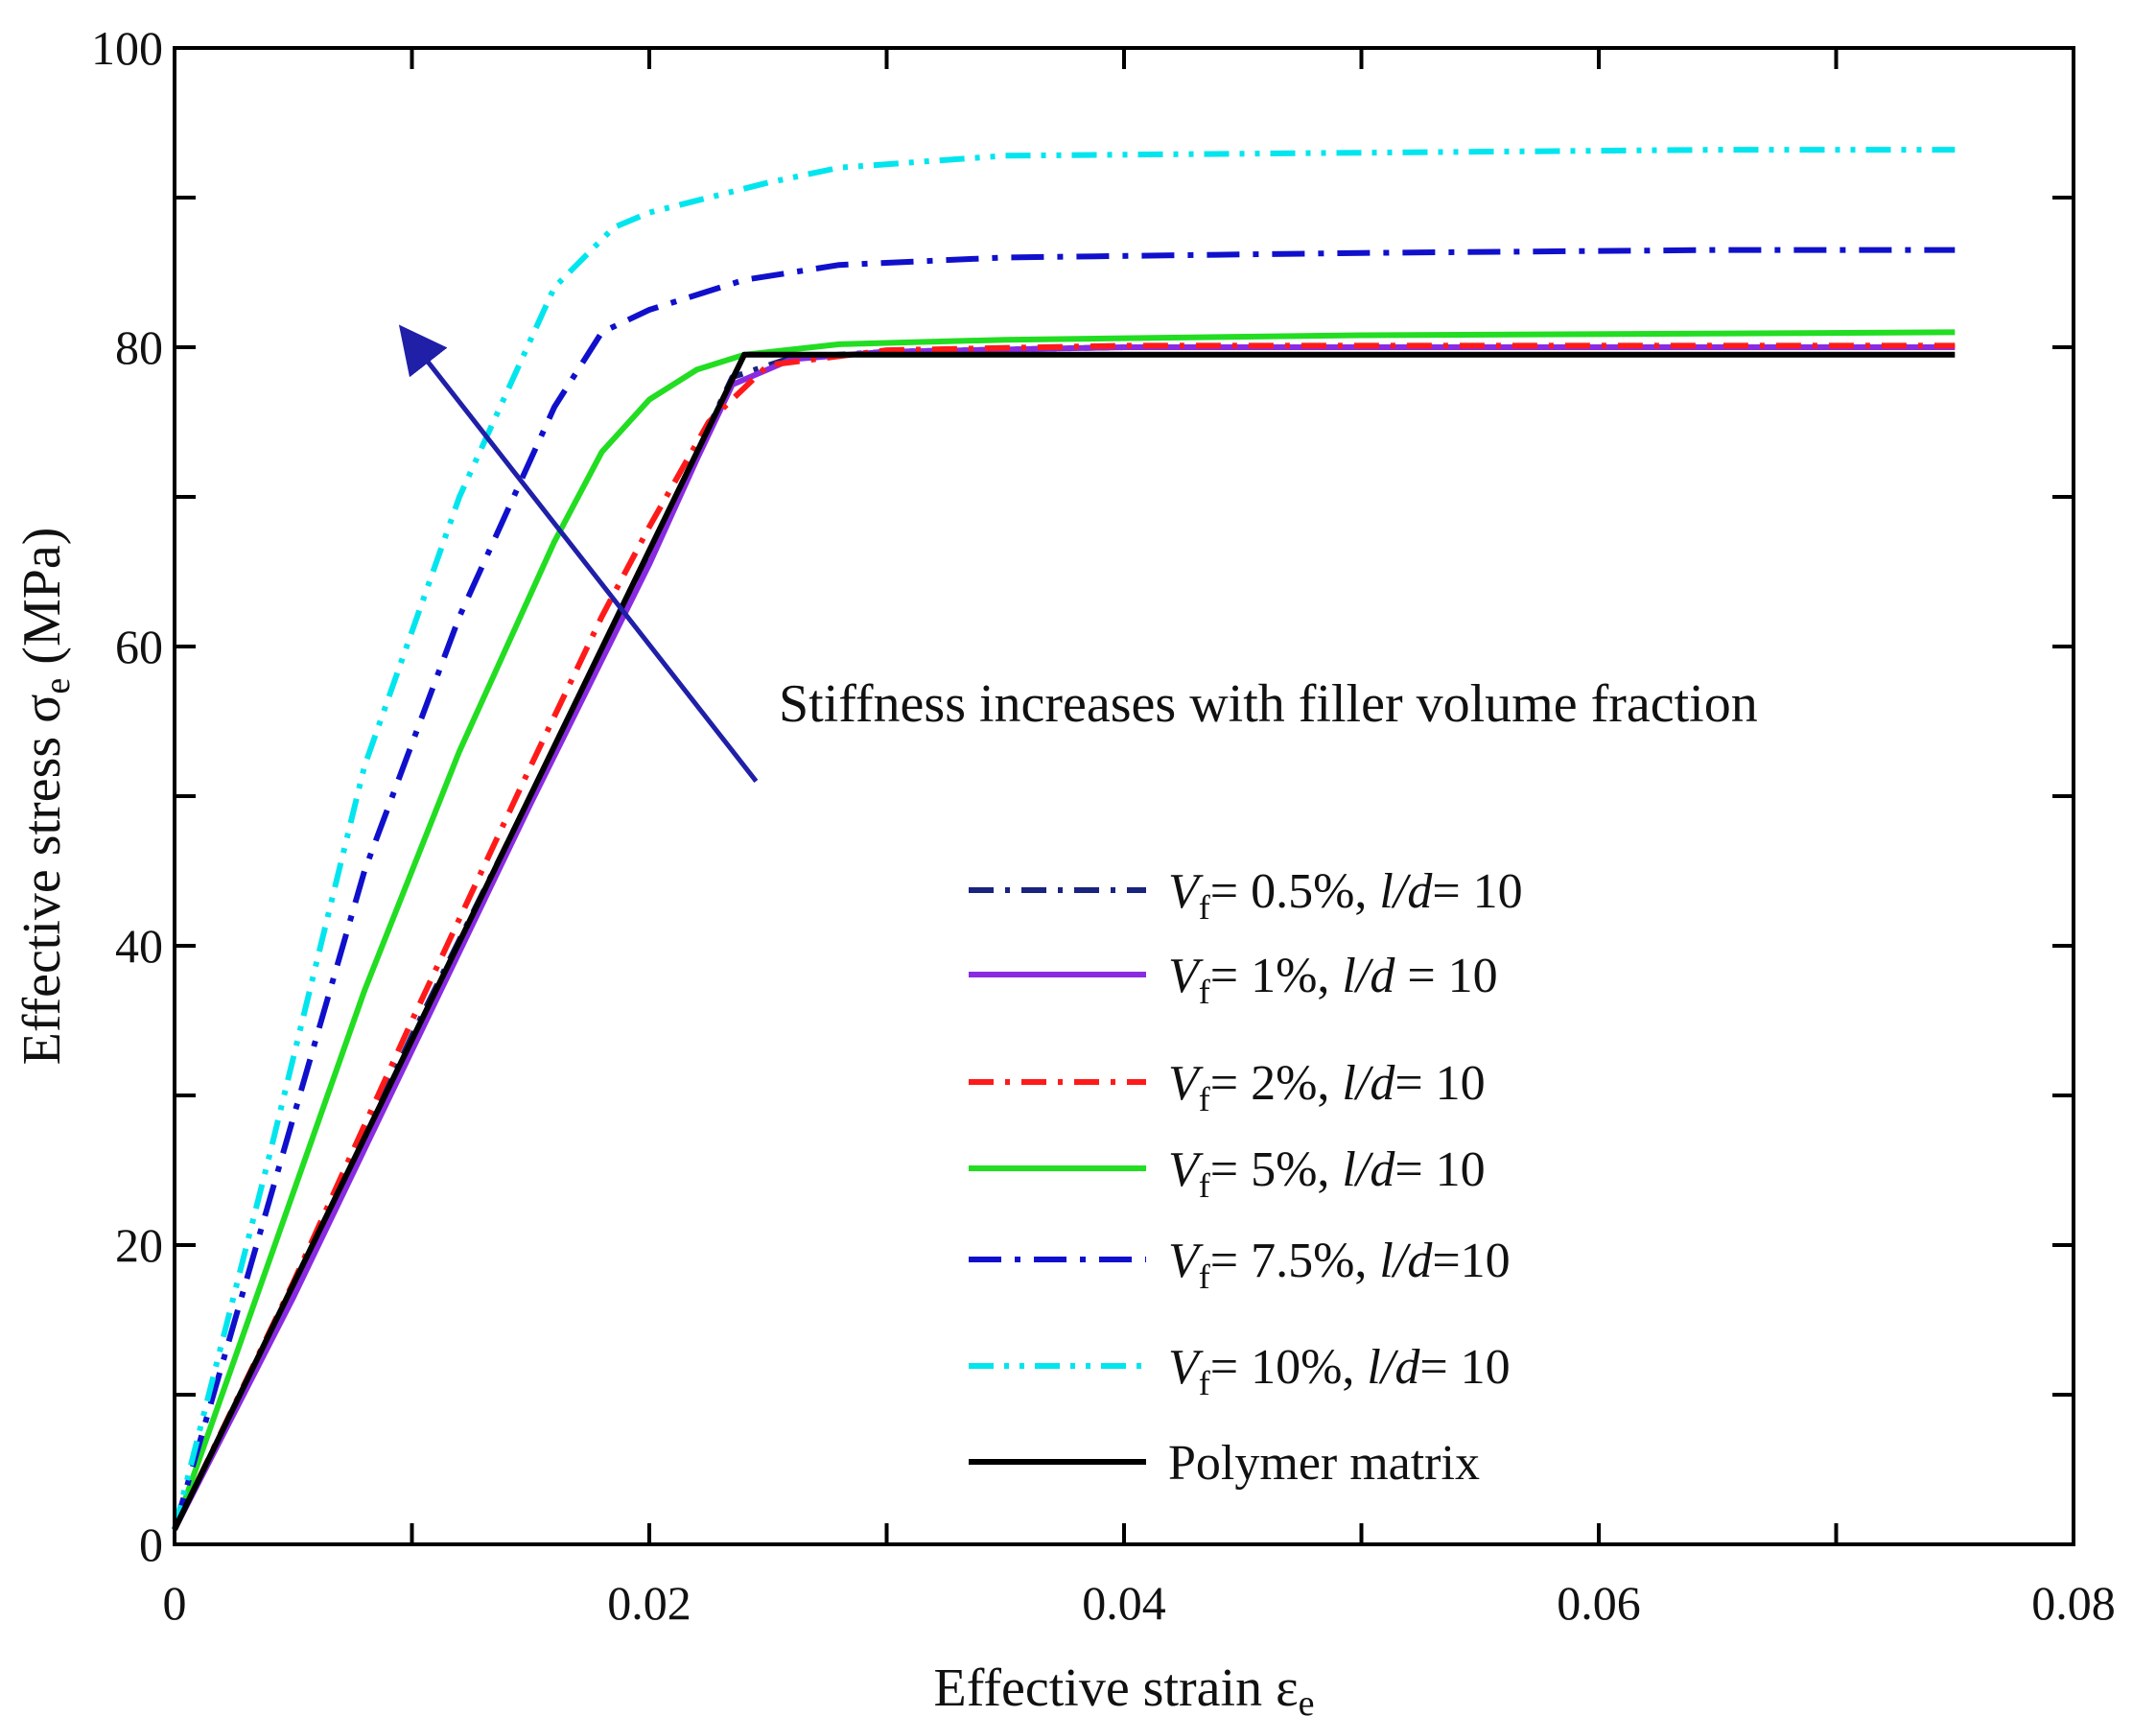  What do you see at coordinates (139, 347) in the screenshot?
I see `y-tick-label: 80` at bounding box center [139, 347].